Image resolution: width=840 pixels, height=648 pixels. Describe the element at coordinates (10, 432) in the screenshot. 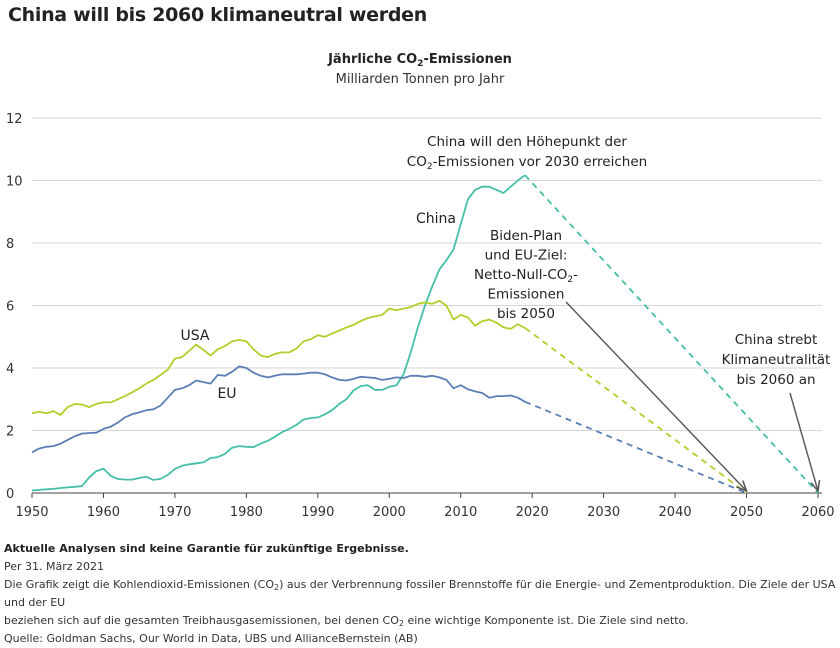

I see `y-tick-label: 2` at that location.